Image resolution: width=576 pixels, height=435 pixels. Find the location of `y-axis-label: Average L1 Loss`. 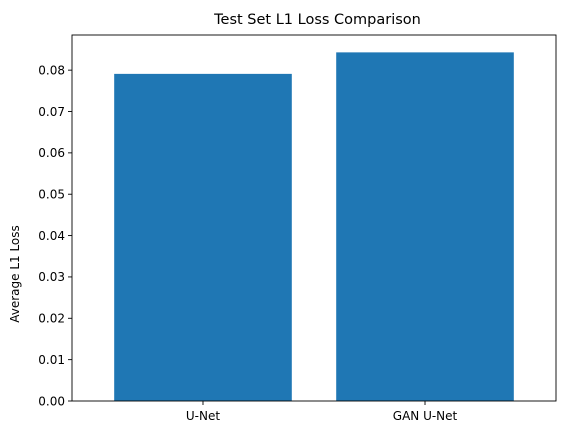

y-axis-label: Average L1 Loss is located at coordinates (15, 274).